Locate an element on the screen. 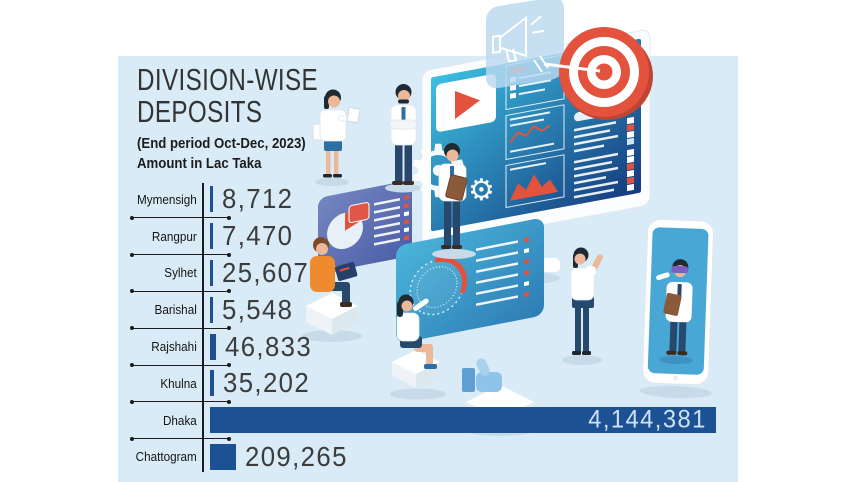  deposit-value: 46,833 is located at coordinates (268, 346).